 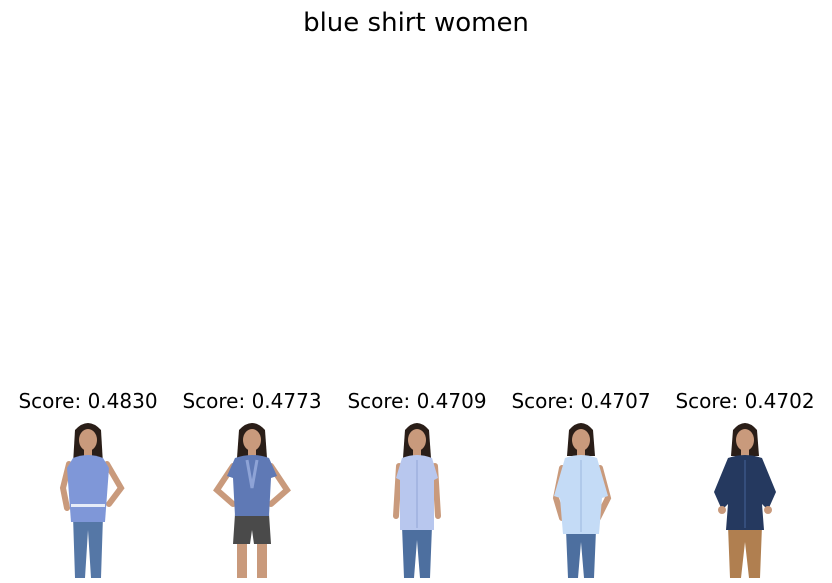 I want to click on result-item: Score: 0.4773, so click(x=252, y=485).